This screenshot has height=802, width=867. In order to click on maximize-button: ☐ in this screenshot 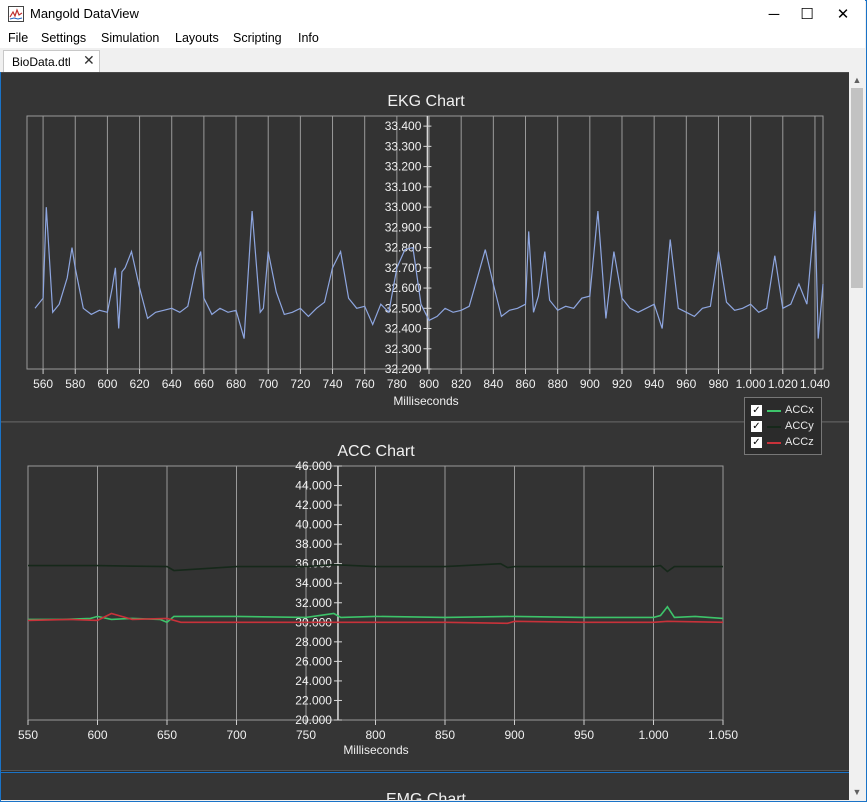, I will do `click(807, 14)`.